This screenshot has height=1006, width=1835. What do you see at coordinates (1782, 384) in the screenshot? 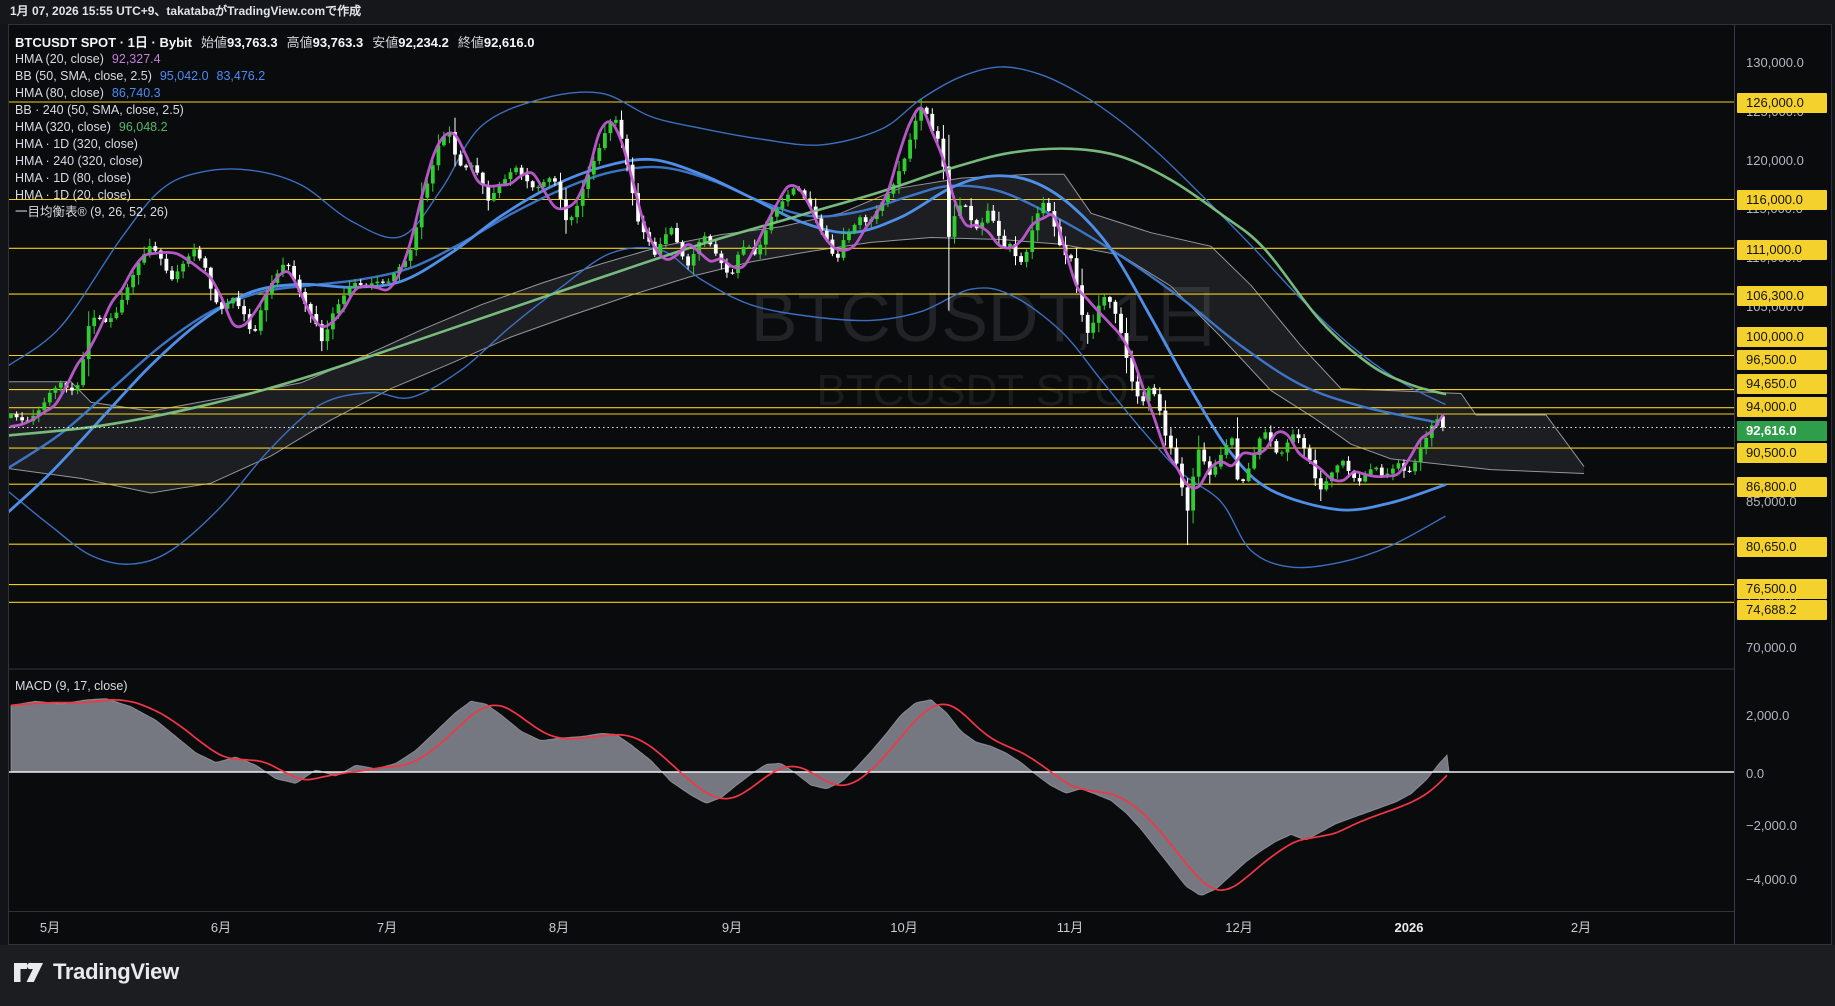
I see `price-level-label: 94,650.0` at bounding box center [1782, 384].